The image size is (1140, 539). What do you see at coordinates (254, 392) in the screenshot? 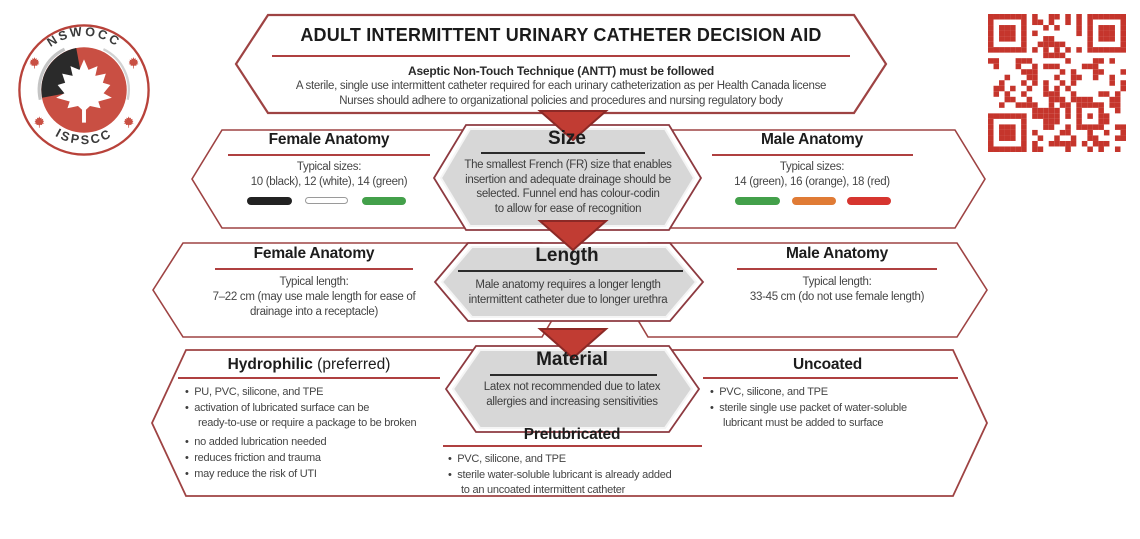
I see `hydrophilic-bullet-1: PU, PVC, silicone, and TPE` at bounding box center [254, 392].